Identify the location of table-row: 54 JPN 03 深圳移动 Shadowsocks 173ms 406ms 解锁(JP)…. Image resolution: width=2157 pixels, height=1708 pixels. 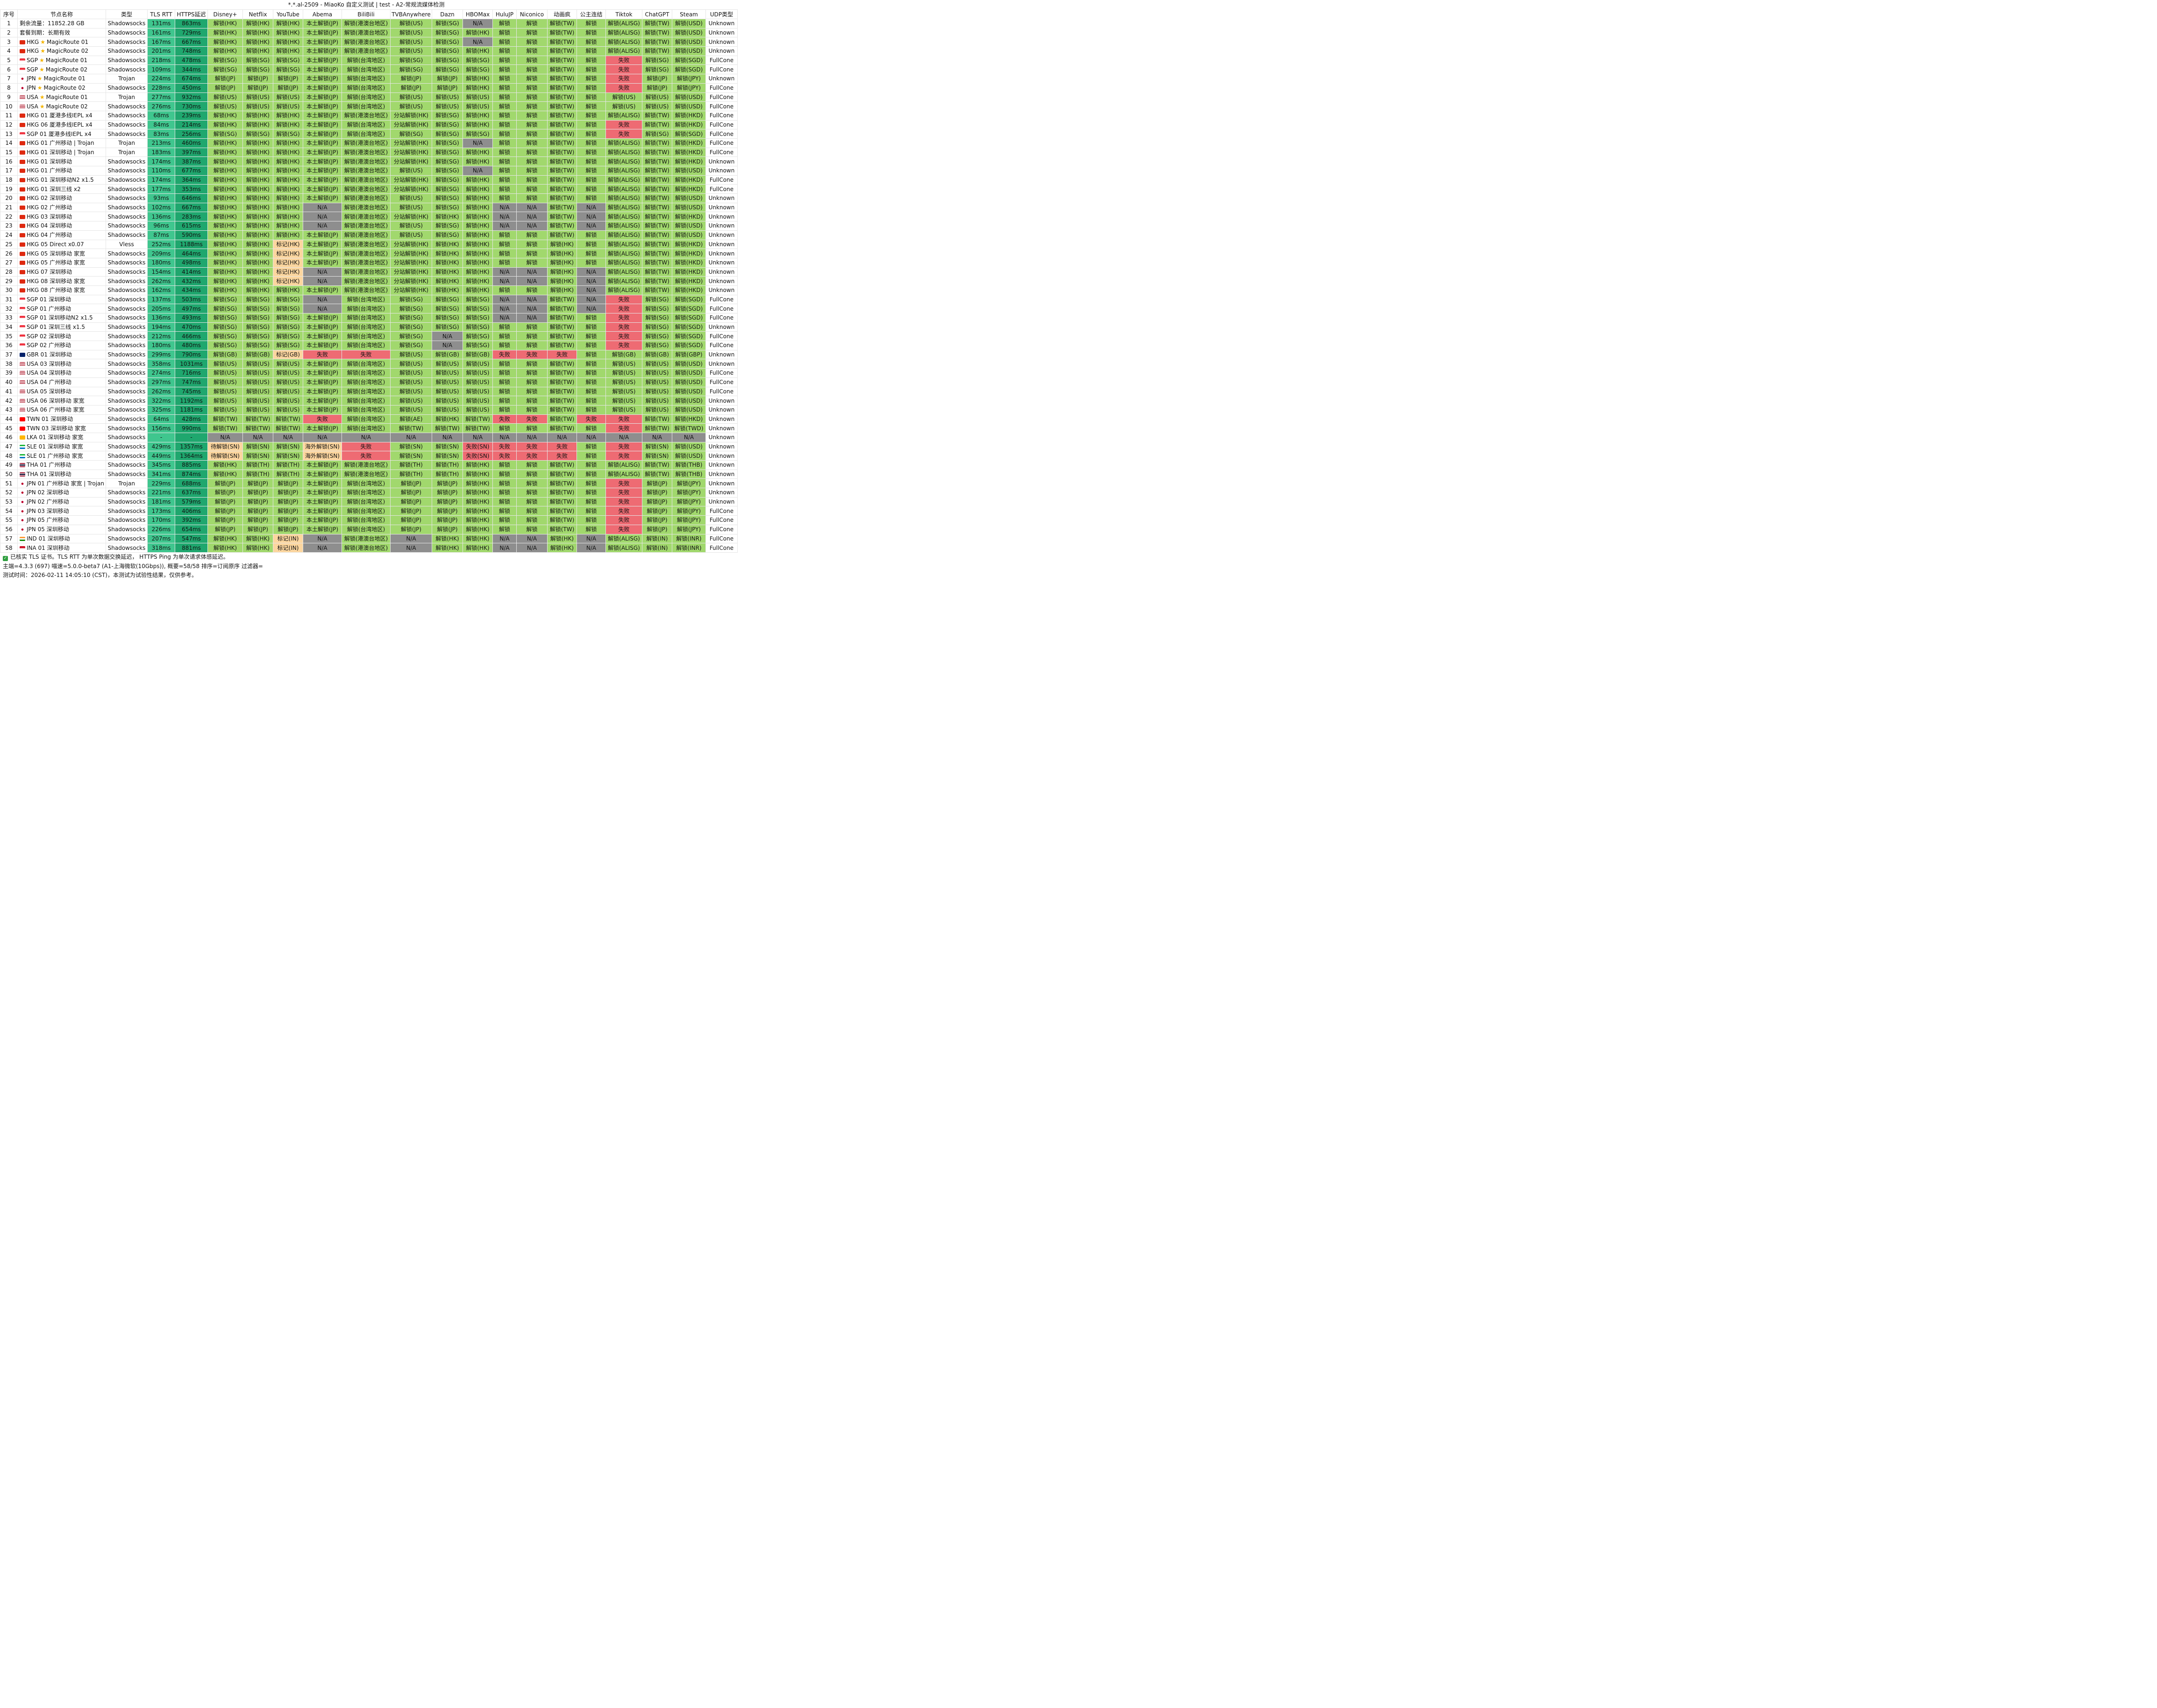
(369, 511).